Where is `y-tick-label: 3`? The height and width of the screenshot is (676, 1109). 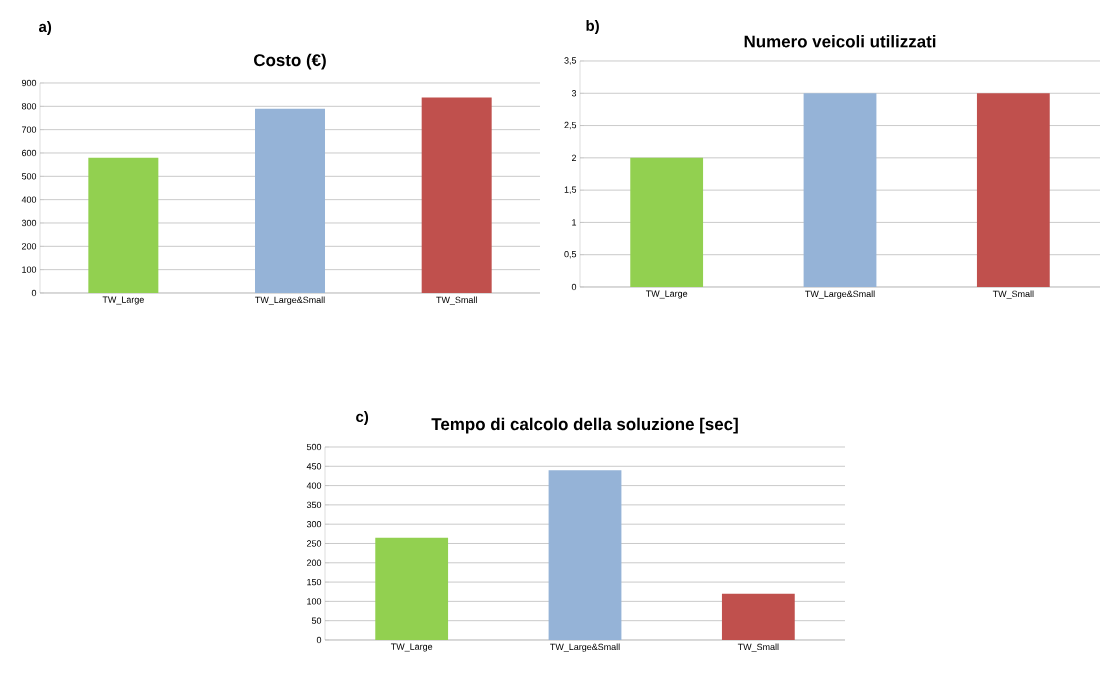
y-tick-label: 3 is located at coordinates (574, 93).